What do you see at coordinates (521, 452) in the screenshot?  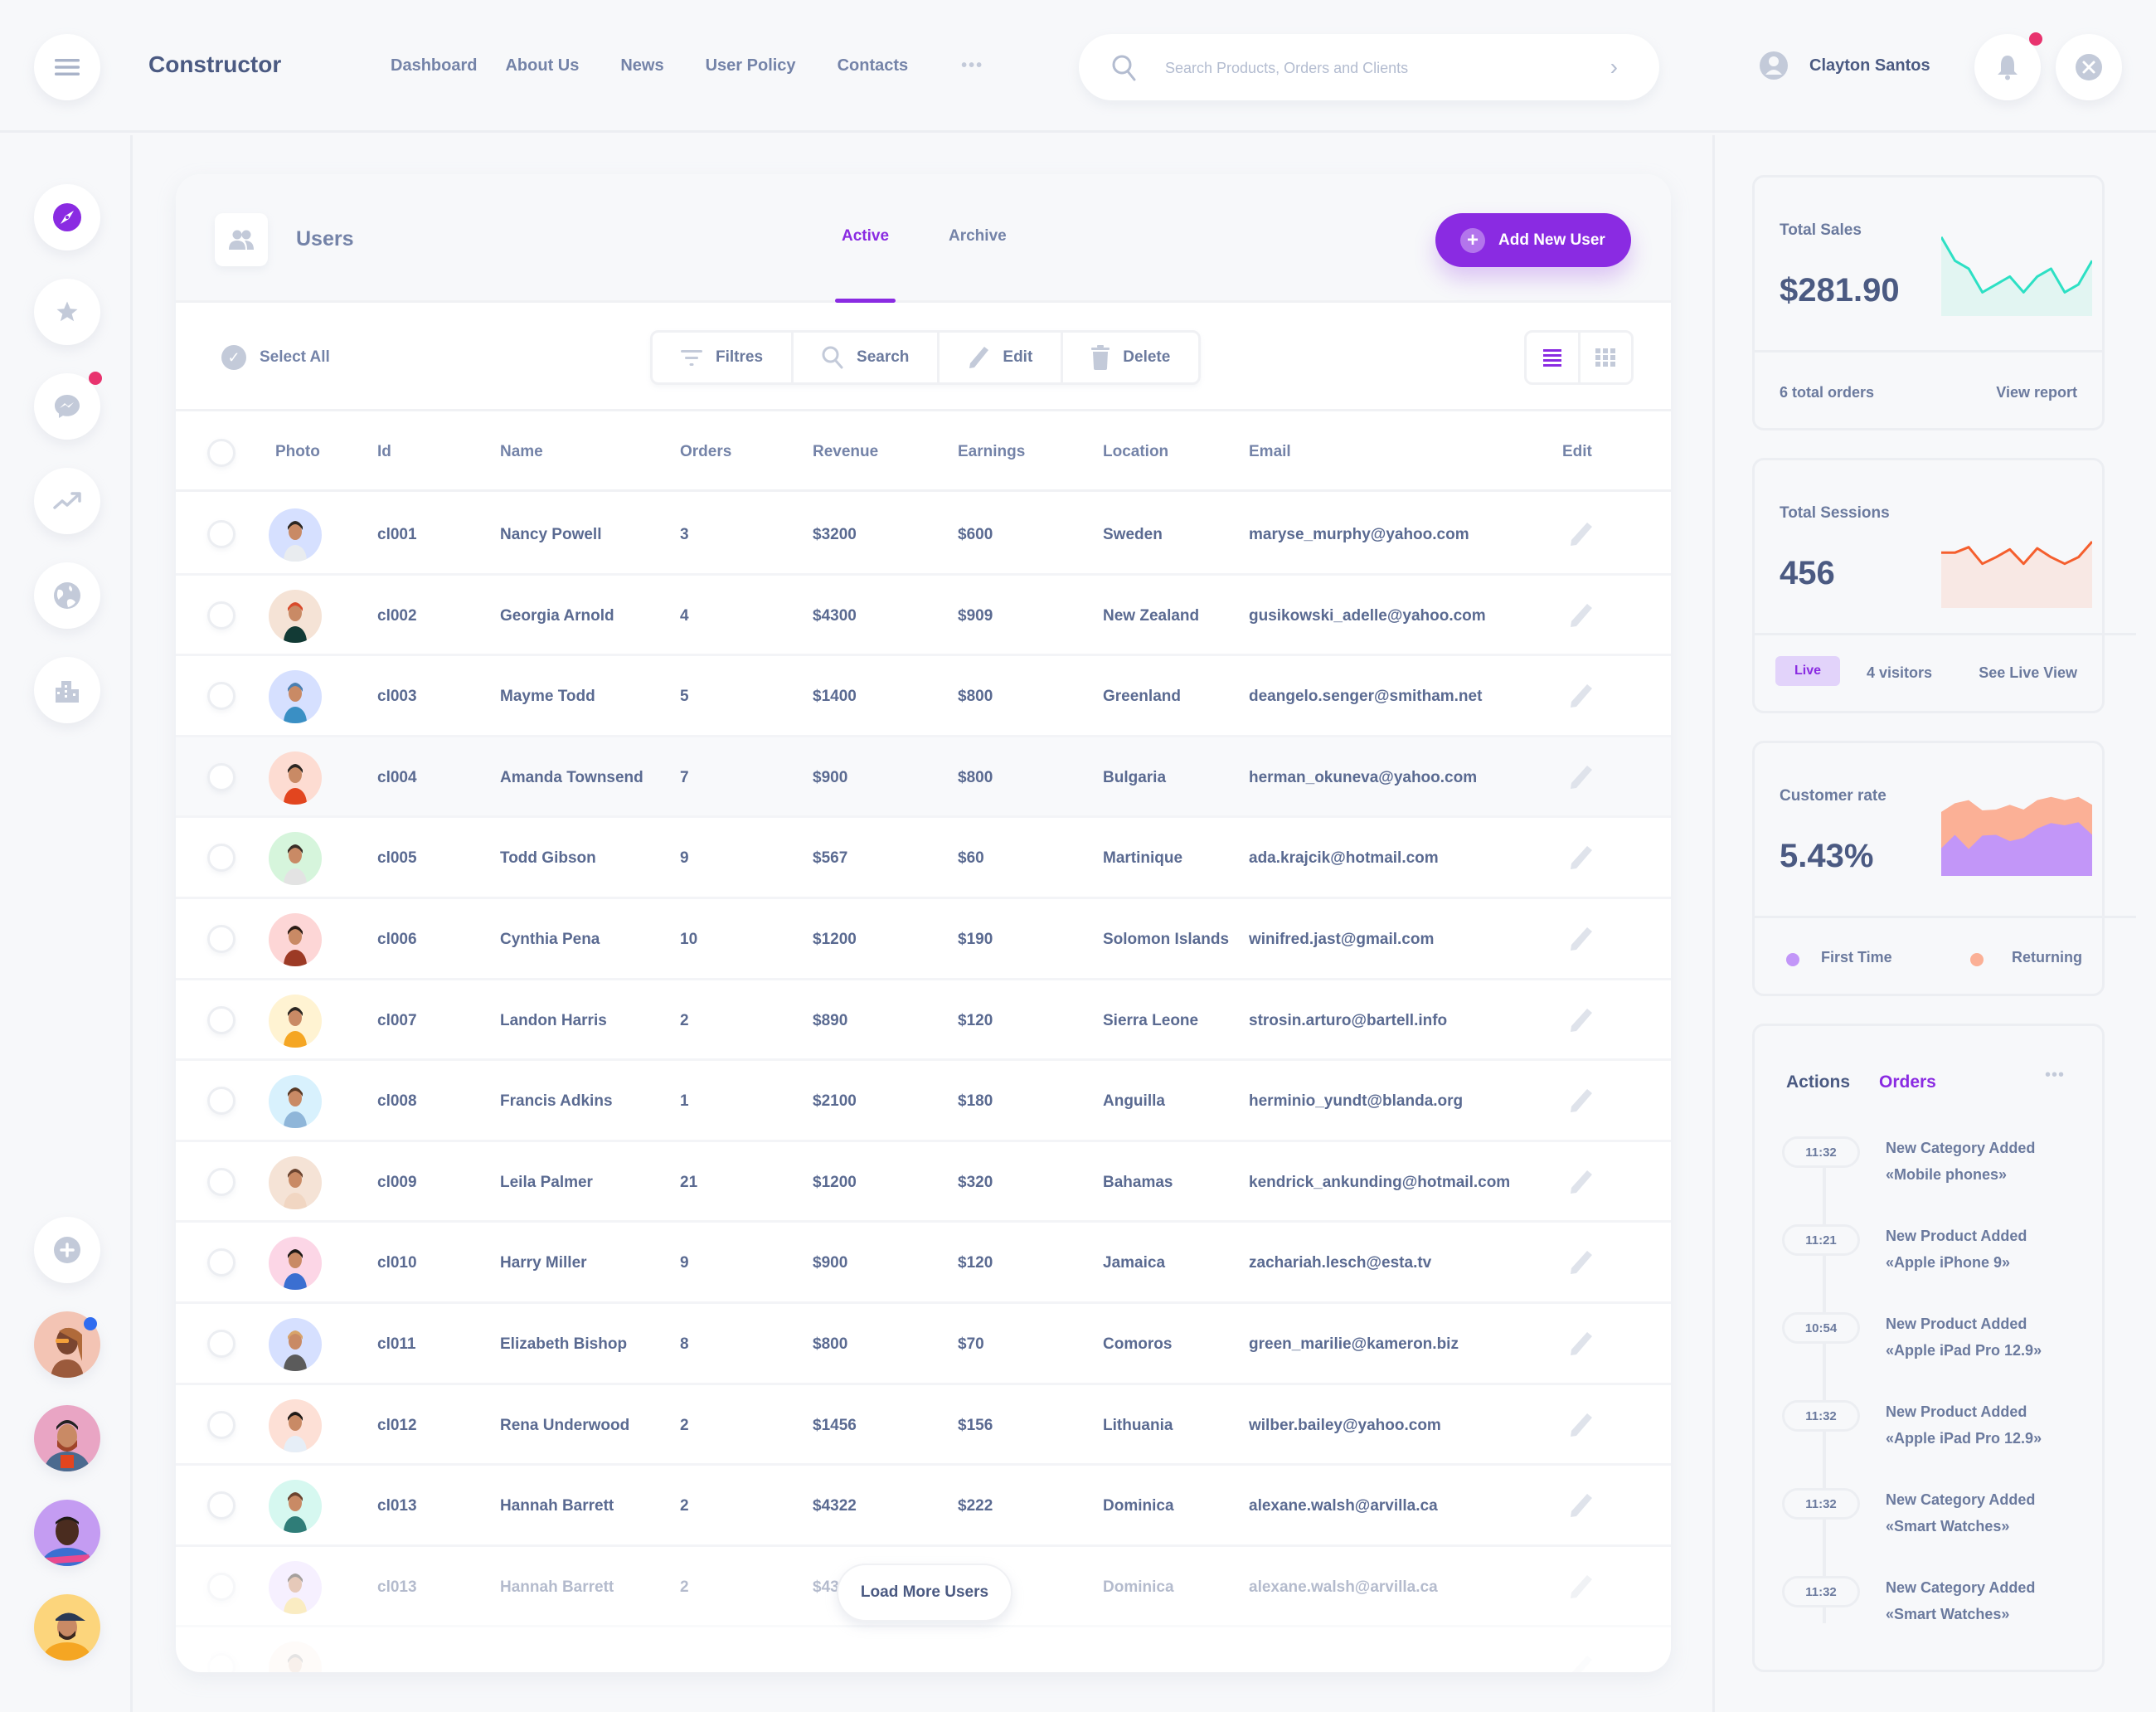 I see `col-name: Name` at bounding box center [521, 452].